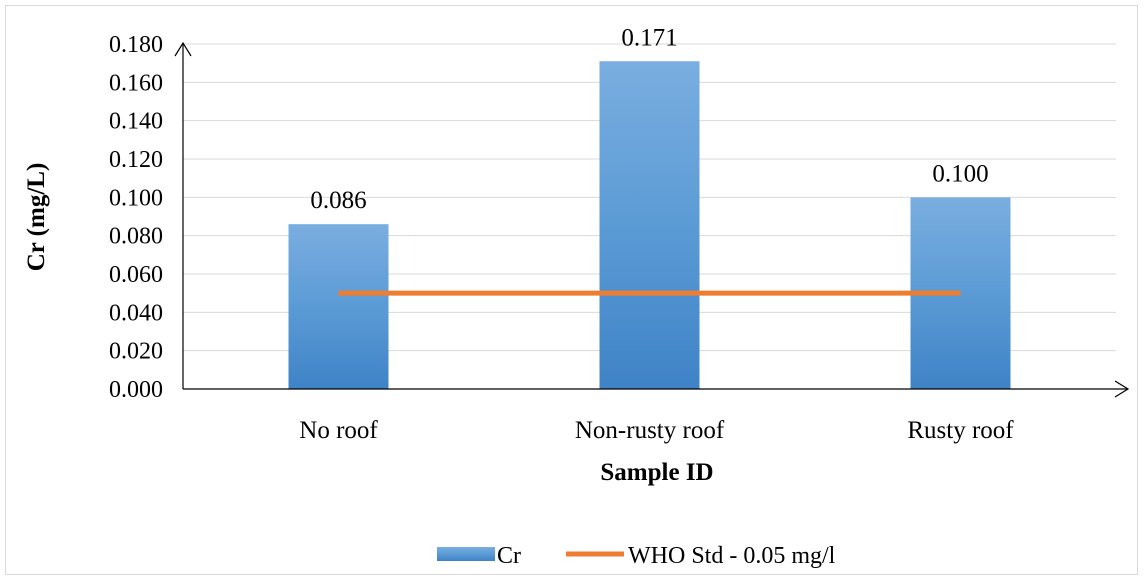 The height and width of the screenshot is (582, 1145). Describe the element at coordinates (136, 83) in the screenshot. I see `y-tick-label: 0.160` at that location.